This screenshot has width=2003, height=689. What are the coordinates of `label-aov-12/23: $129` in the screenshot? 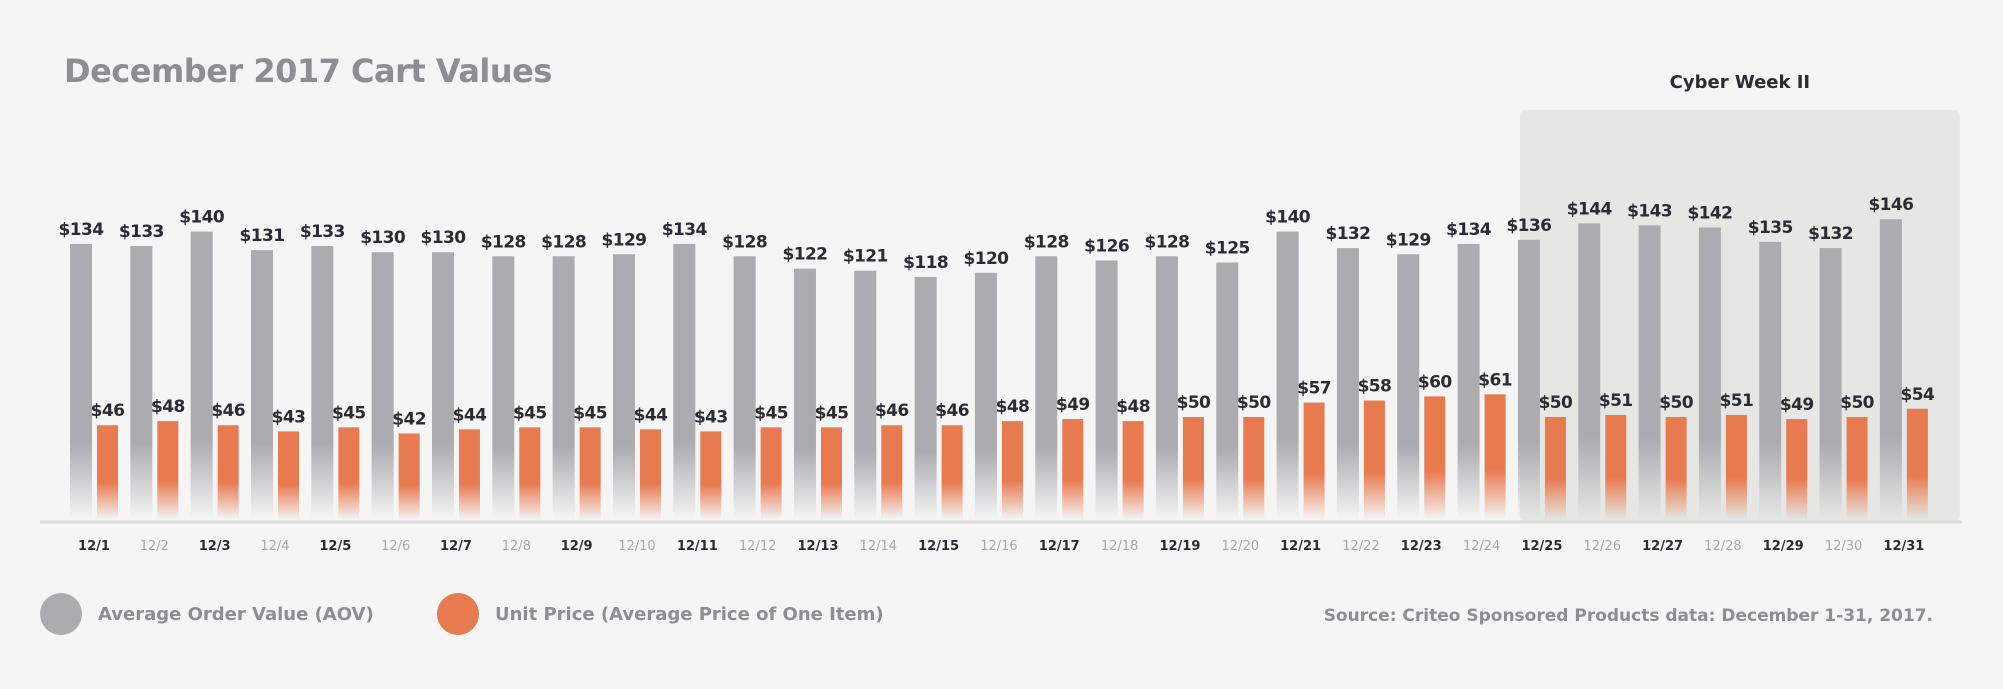 It's located at (1408, 240).